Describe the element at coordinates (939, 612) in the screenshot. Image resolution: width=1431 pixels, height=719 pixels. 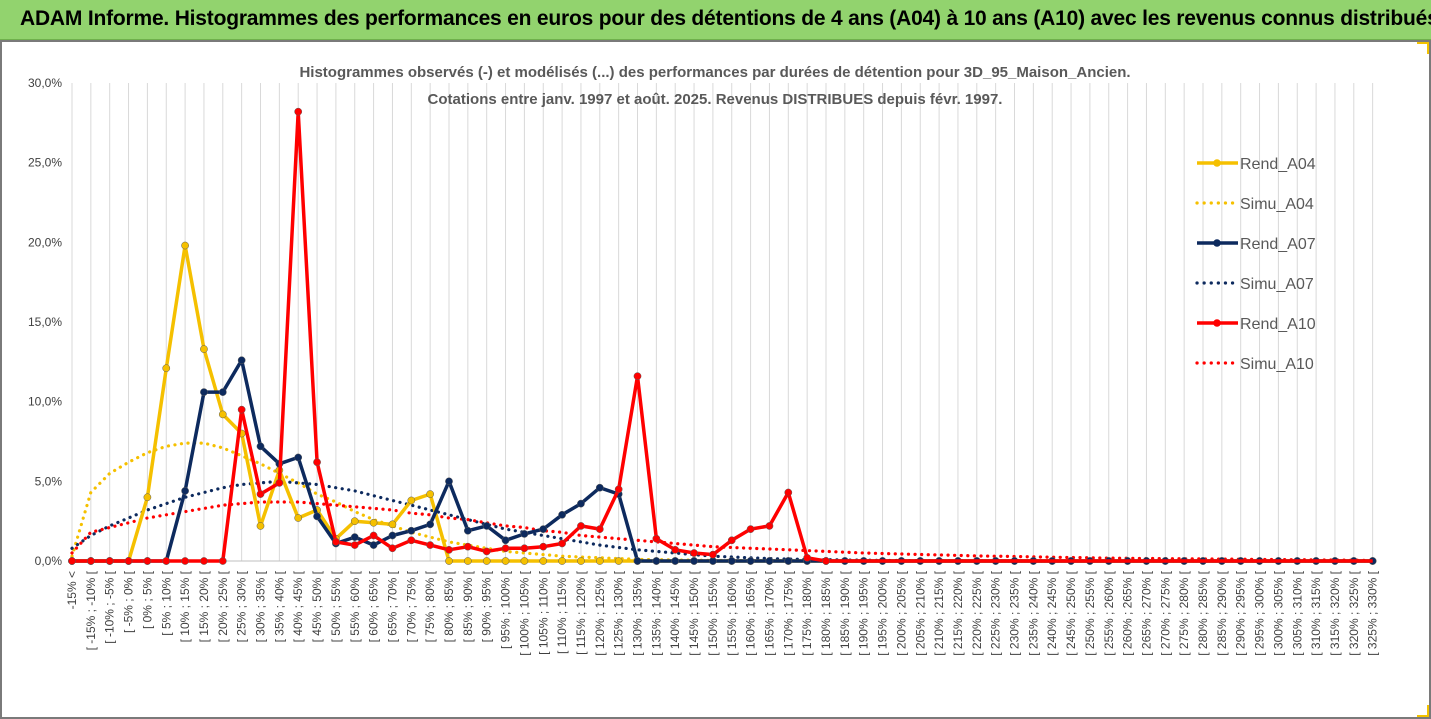
I see `x-tick-label: [ 210% ; 215% [` at that location.